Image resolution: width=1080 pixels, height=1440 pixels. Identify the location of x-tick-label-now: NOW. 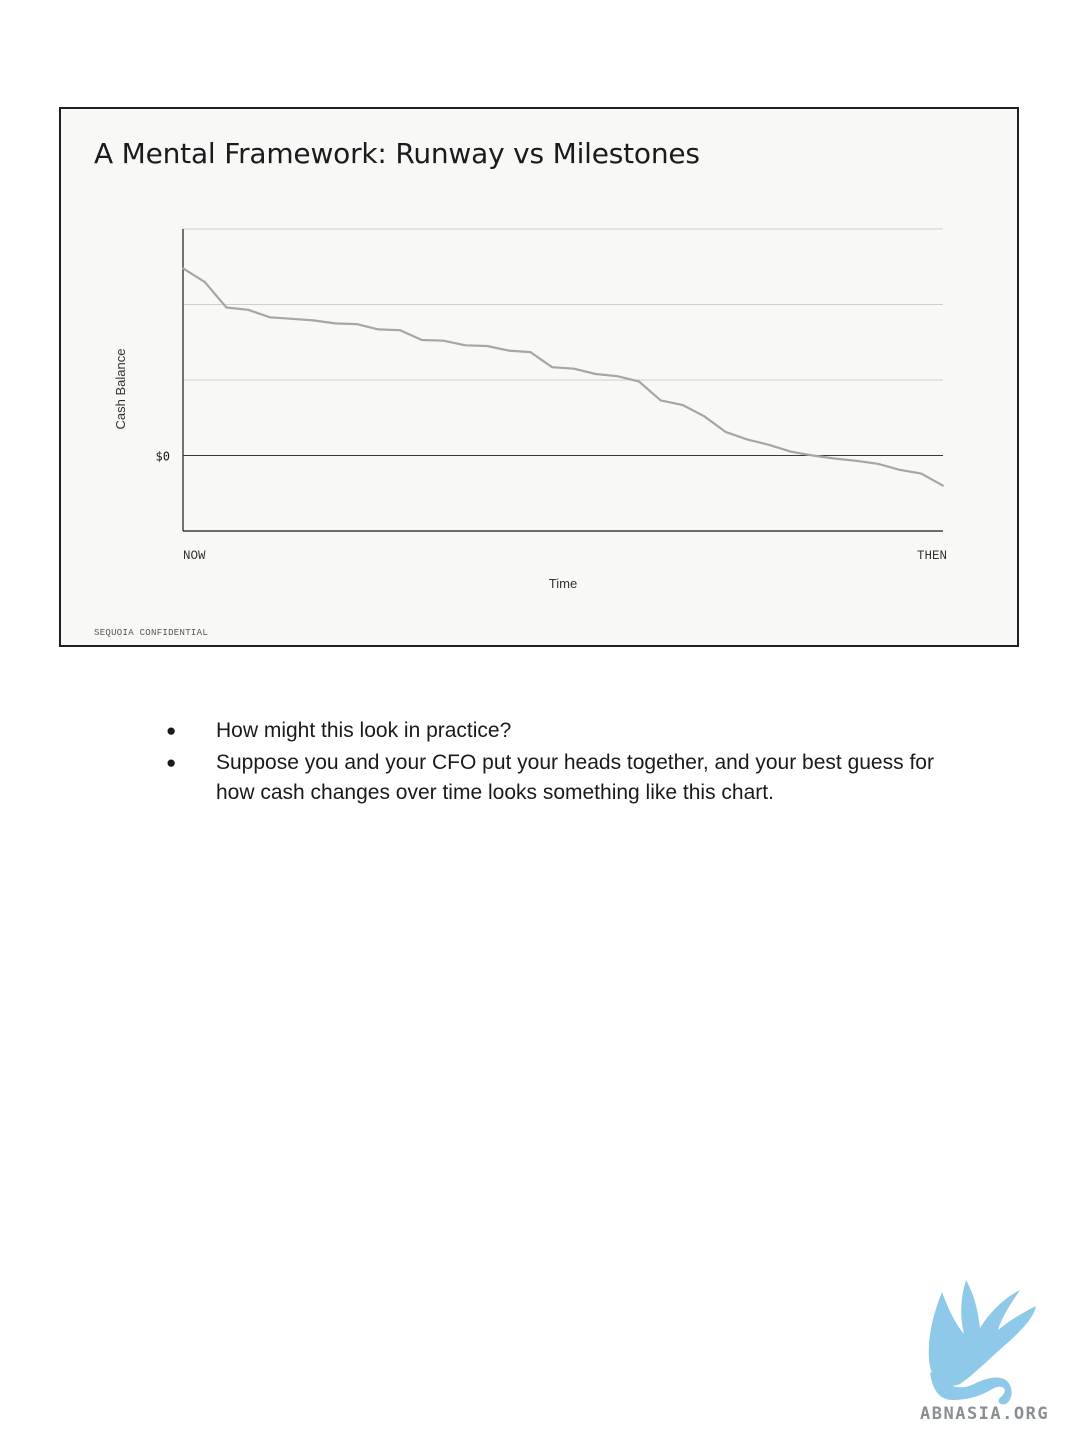
(194, 556).